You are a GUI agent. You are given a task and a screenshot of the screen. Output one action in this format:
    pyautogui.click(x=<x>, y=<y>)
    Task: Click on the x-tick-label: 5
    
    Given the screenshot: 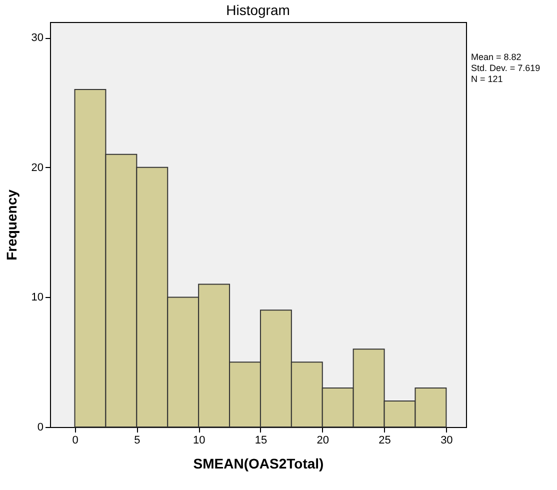 What is the action you would take?
    pyautogui.click(x=137, y=440)
    